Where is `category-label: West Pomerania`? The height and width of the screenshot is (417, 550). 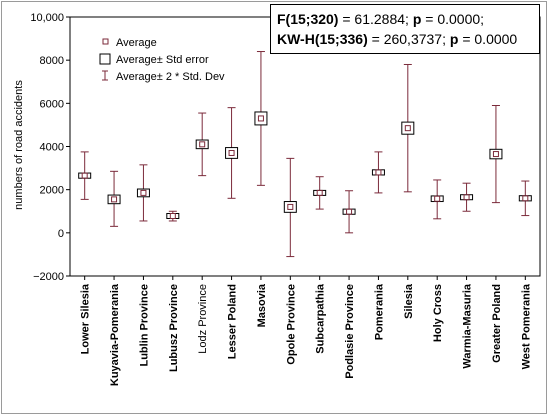
category-label: West Pomerania is located at coordinates (526, 326).